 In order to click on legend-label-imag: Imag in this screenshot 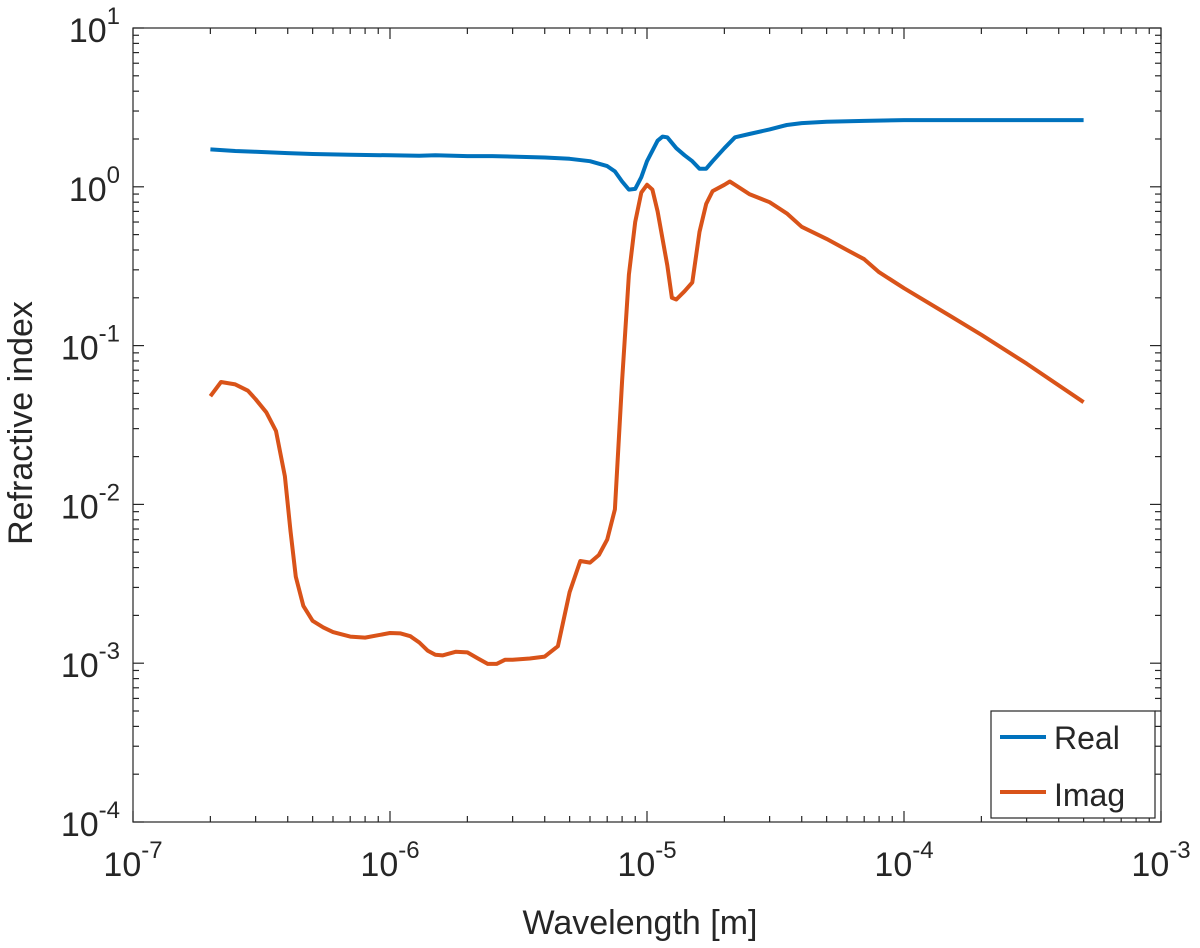, I will do `click(1089, 795)`.